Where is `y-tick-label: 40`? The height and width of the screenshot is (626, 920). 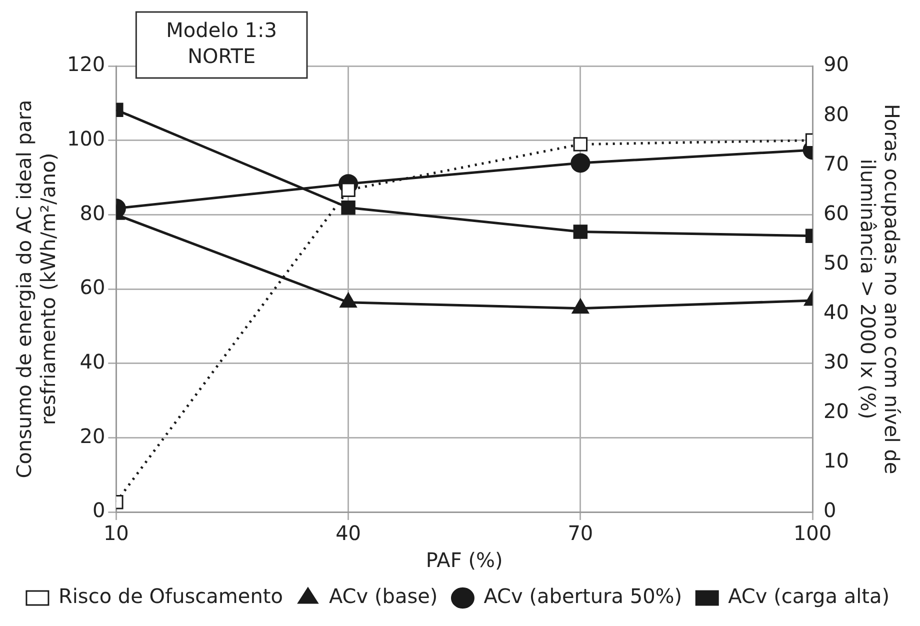
y-tick-label: 40 is located at coordinates (93, 362).